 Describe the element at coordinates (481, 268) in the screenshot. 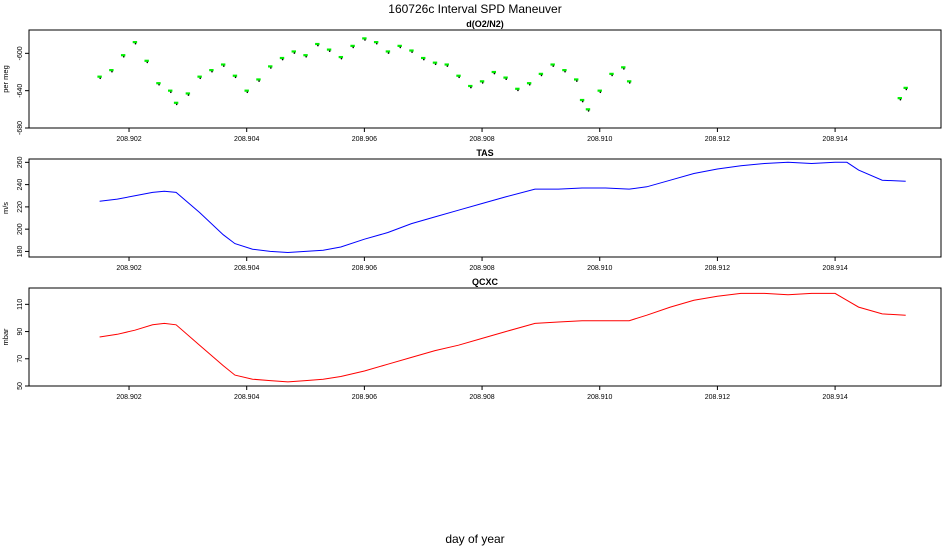

I see `tas-x-tick-label: 208.908` at that location.